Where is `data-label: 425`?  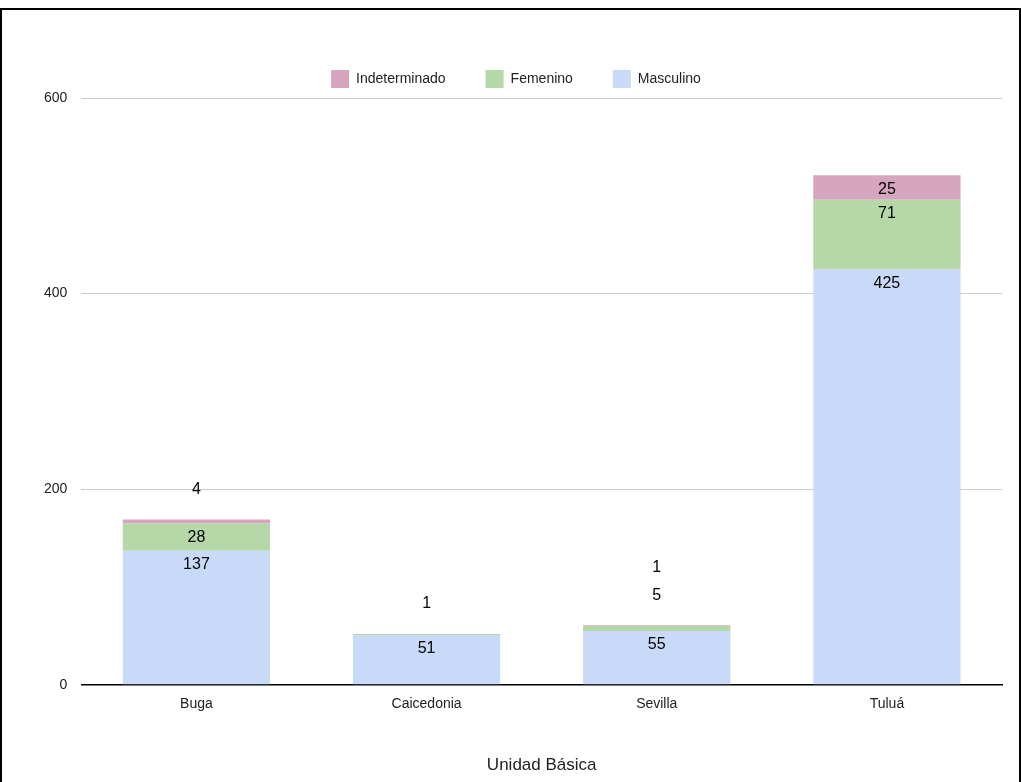 data-label: 425 is located at coordinates (887, 282).